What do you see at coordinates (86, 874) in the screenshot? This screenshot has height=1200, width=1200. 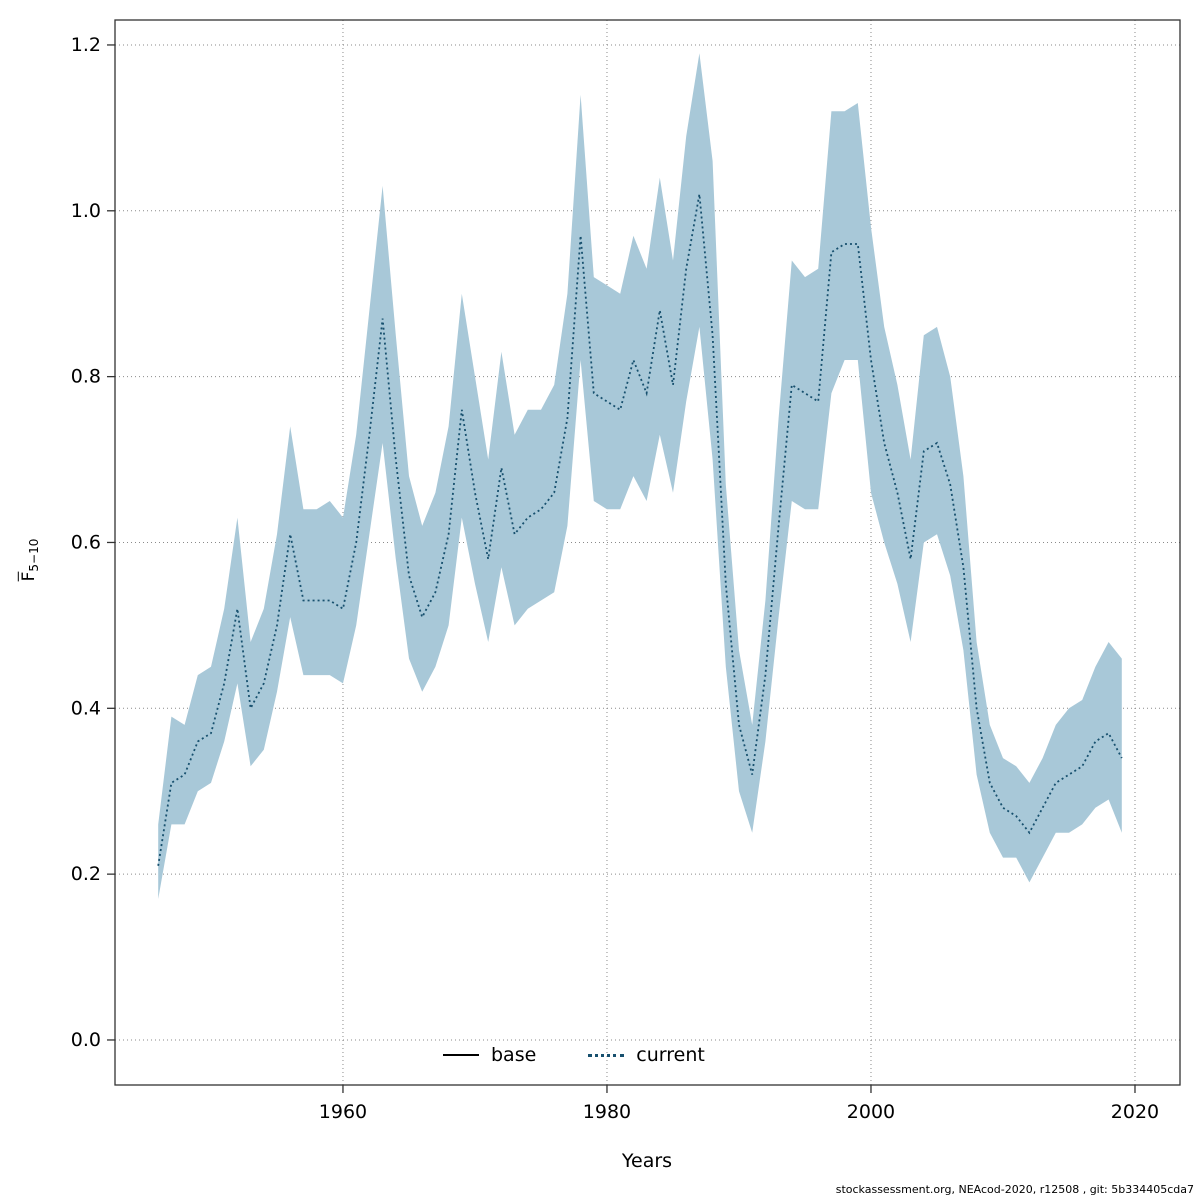 I see `y-tick-label: 0.2` at bounding box center [86, 874].